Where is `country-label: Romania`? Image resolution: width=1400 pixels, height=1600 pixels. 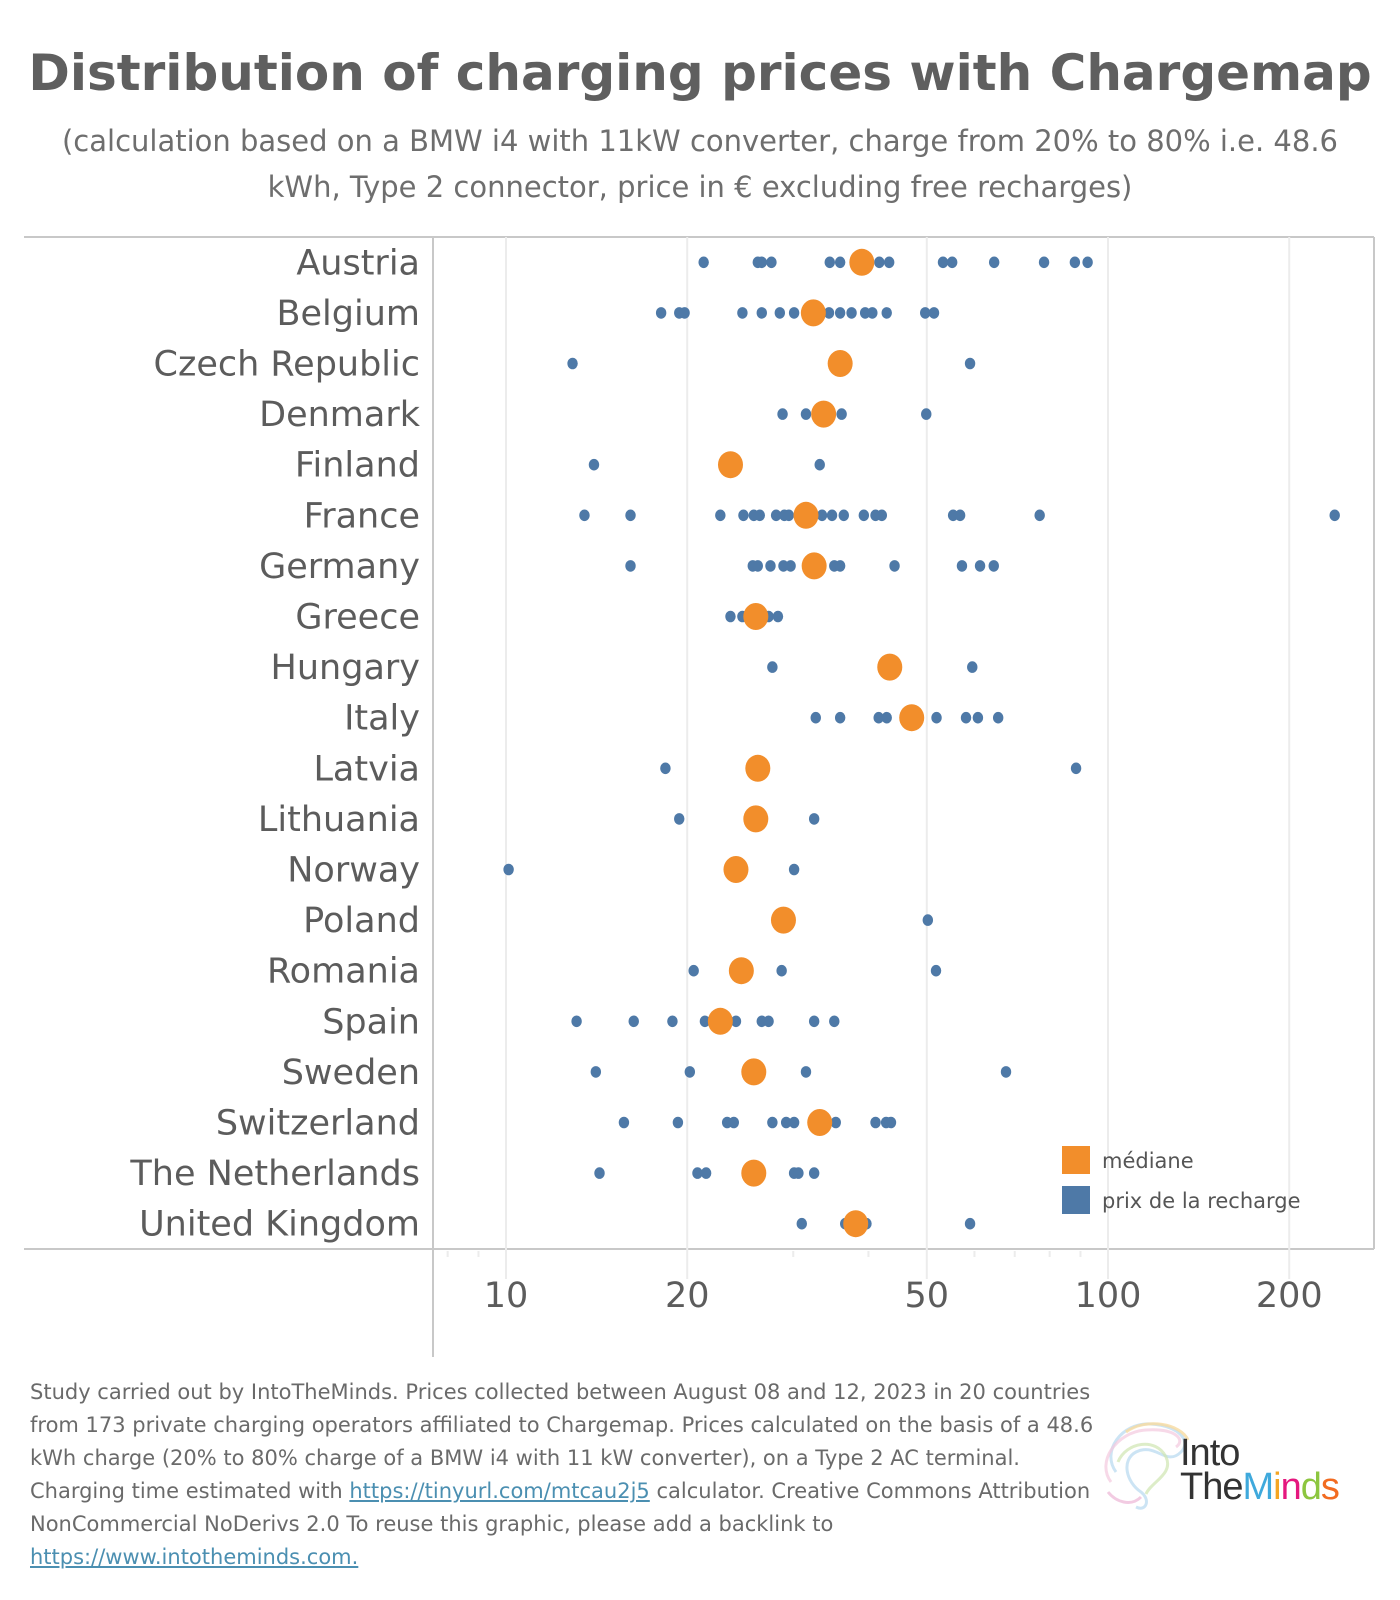 country-label: Romania is located at coordinates (343, 972).